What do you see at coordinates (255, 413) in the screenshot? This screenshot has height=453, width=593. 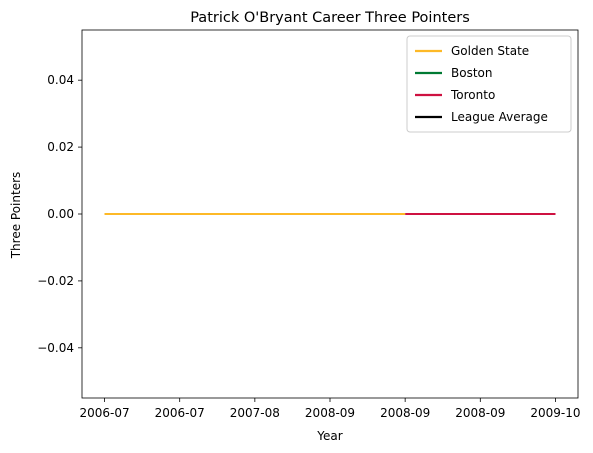 I see `x-tick-label: 2007-08` at bounding box center [255, 413].